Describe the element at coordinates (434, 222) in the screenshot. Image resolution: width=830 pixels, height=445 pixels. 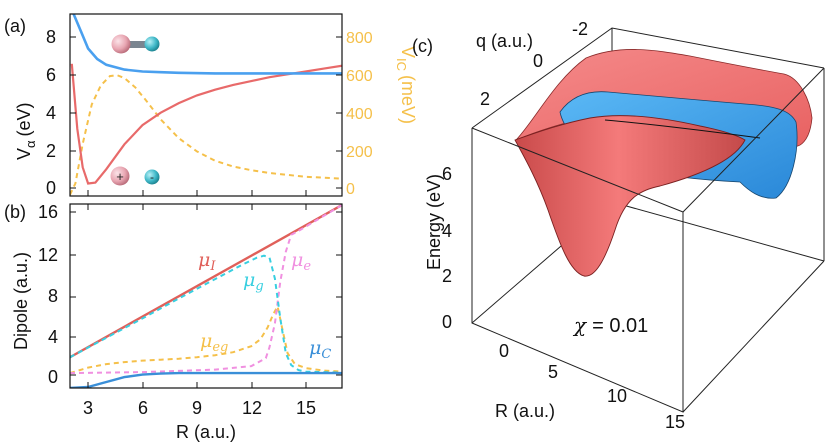
I see `panel-c-zlabel: Energy (eV)` at that location.